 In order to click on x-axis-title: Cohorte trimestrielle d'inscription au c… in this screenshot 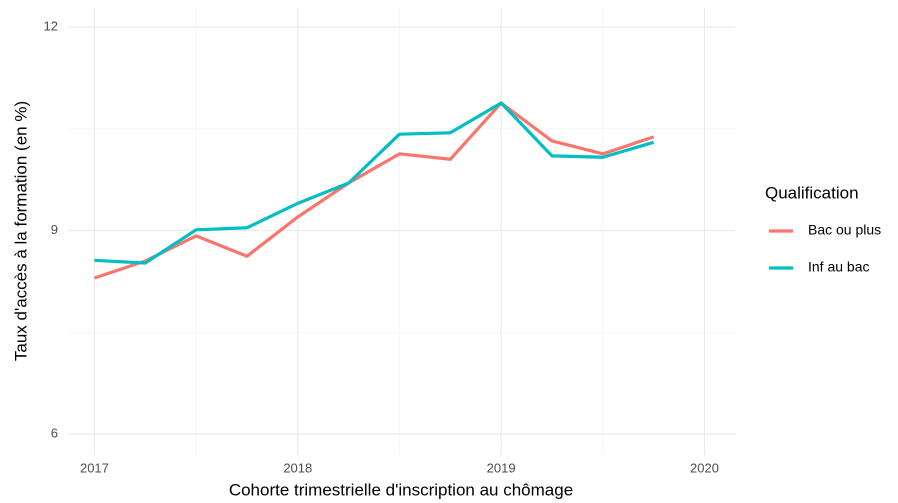, I will do `click(401, 489)`.